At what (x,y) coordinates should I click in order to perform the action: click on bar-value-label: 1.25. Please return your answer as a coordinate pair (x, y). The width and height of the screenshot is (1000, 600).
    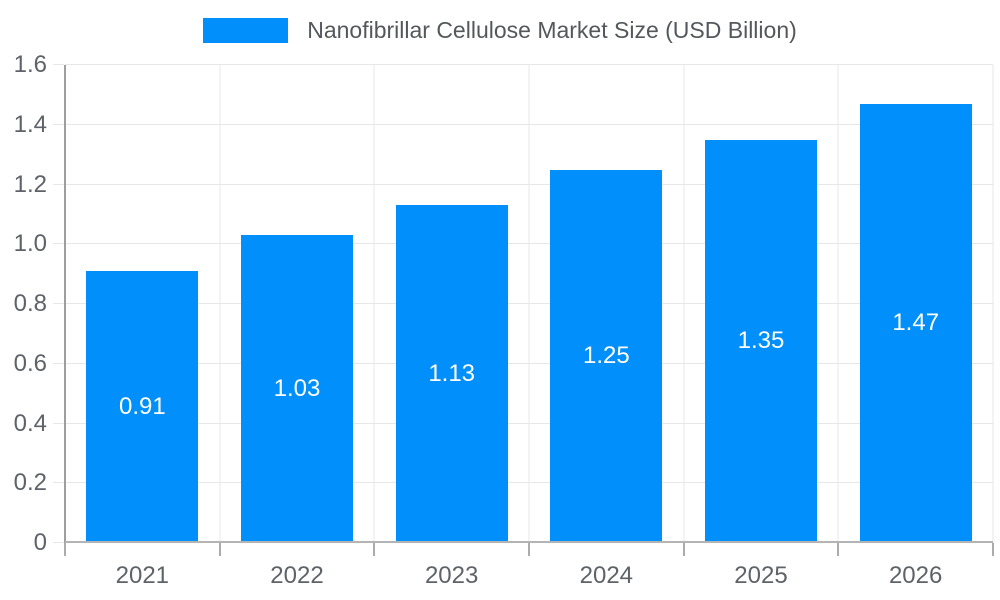
    Looking at the image, I should click on (606, 356).